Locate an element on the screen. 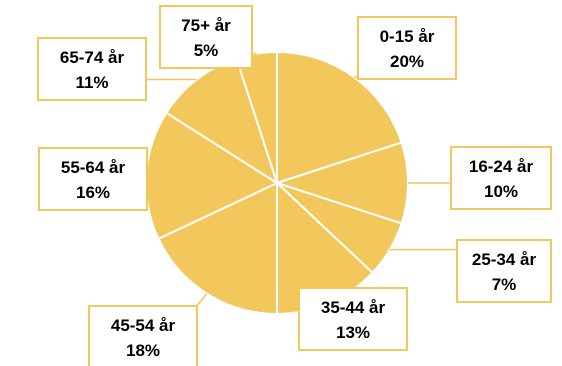 Image resolution: width=562 pixels, height=366 pixels. slice-category-label-1: 16-24 år is located at coordinates (501, 166).